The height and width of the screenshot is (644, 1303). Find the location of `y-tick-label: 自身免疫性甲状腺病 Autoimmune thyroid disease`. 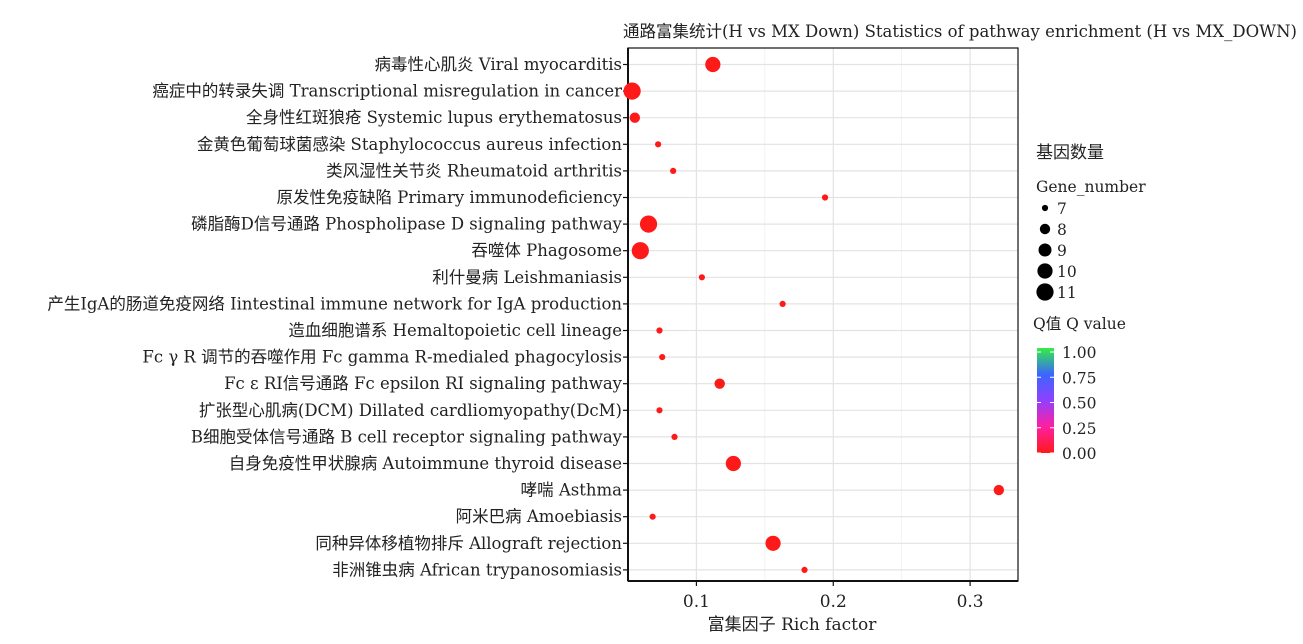

y-tick-label: 自身免疫性甲状腺病 Autoimmune thyroid disease is located at coordinates (425, 463).